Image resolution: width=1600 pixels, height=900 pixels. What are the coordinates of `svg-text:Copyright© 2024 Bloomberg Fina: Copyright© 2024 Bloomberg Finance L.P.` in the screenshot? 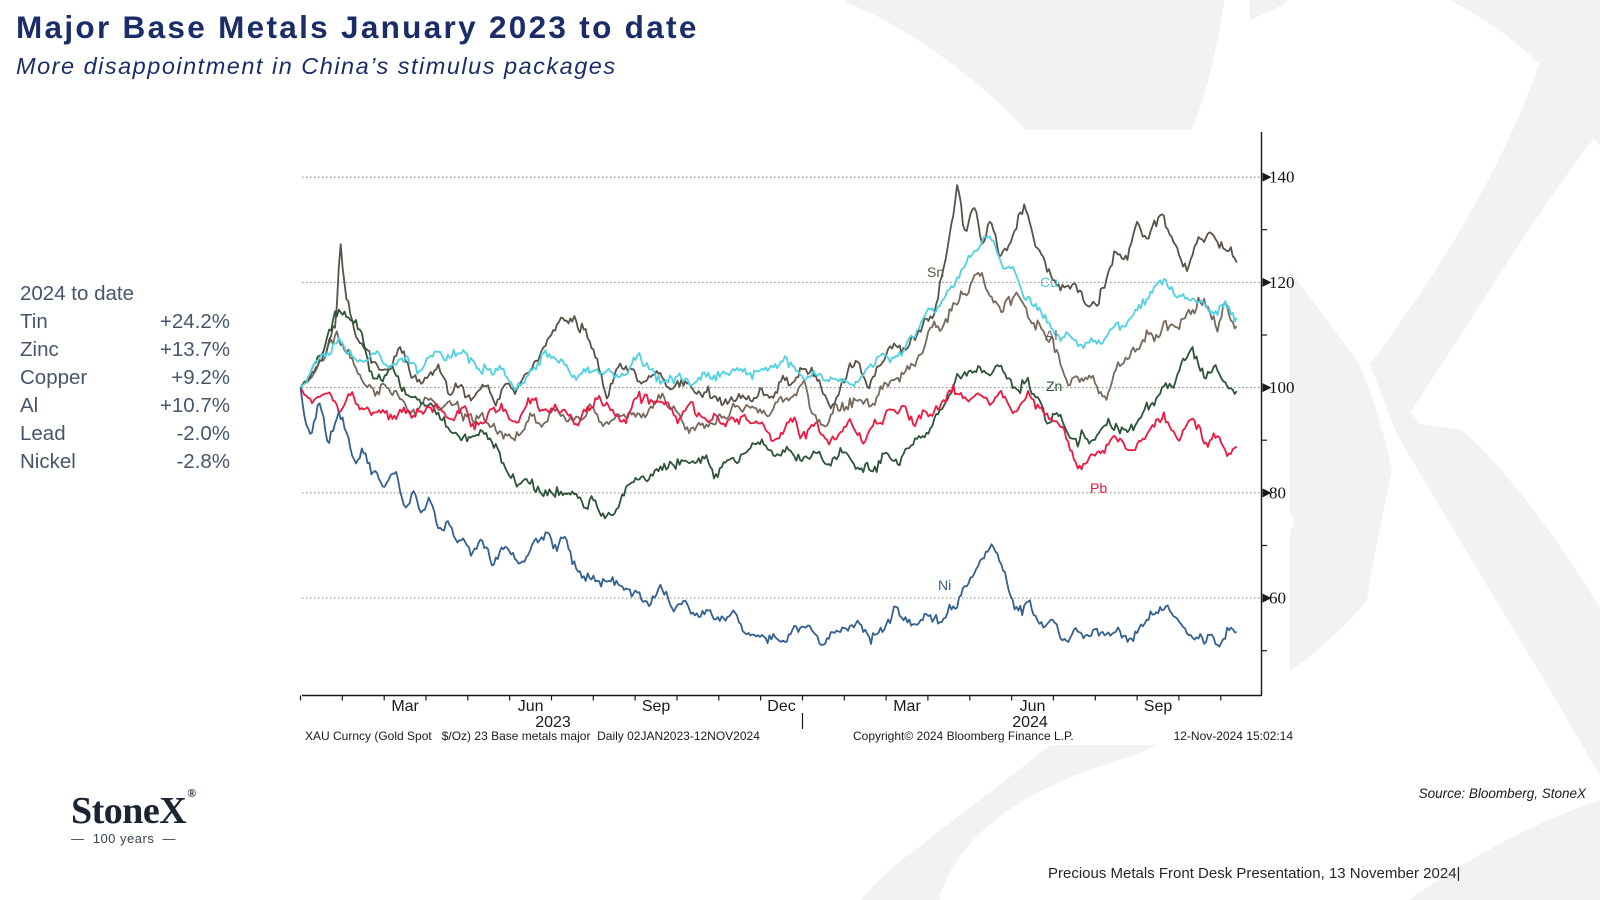 It's located at (963, 736).